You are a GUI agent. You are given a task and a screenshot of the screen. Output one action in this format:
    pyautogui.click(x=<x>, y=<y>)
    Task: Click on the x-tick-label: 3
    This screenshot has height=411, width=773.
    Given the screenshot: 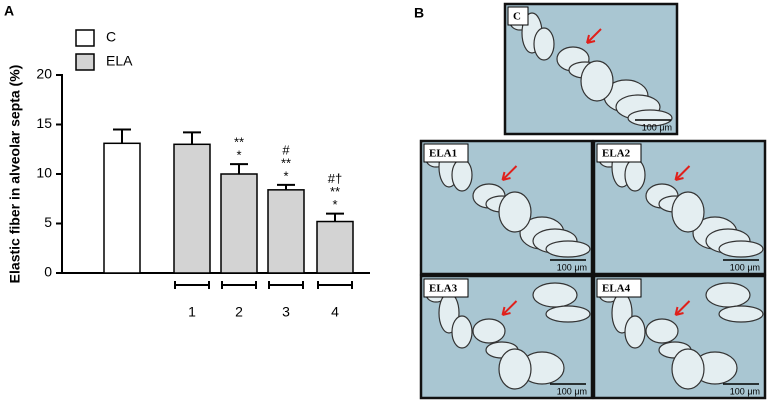 What is the action you would take?
    pyautogui.click(x=286, y=312)
    